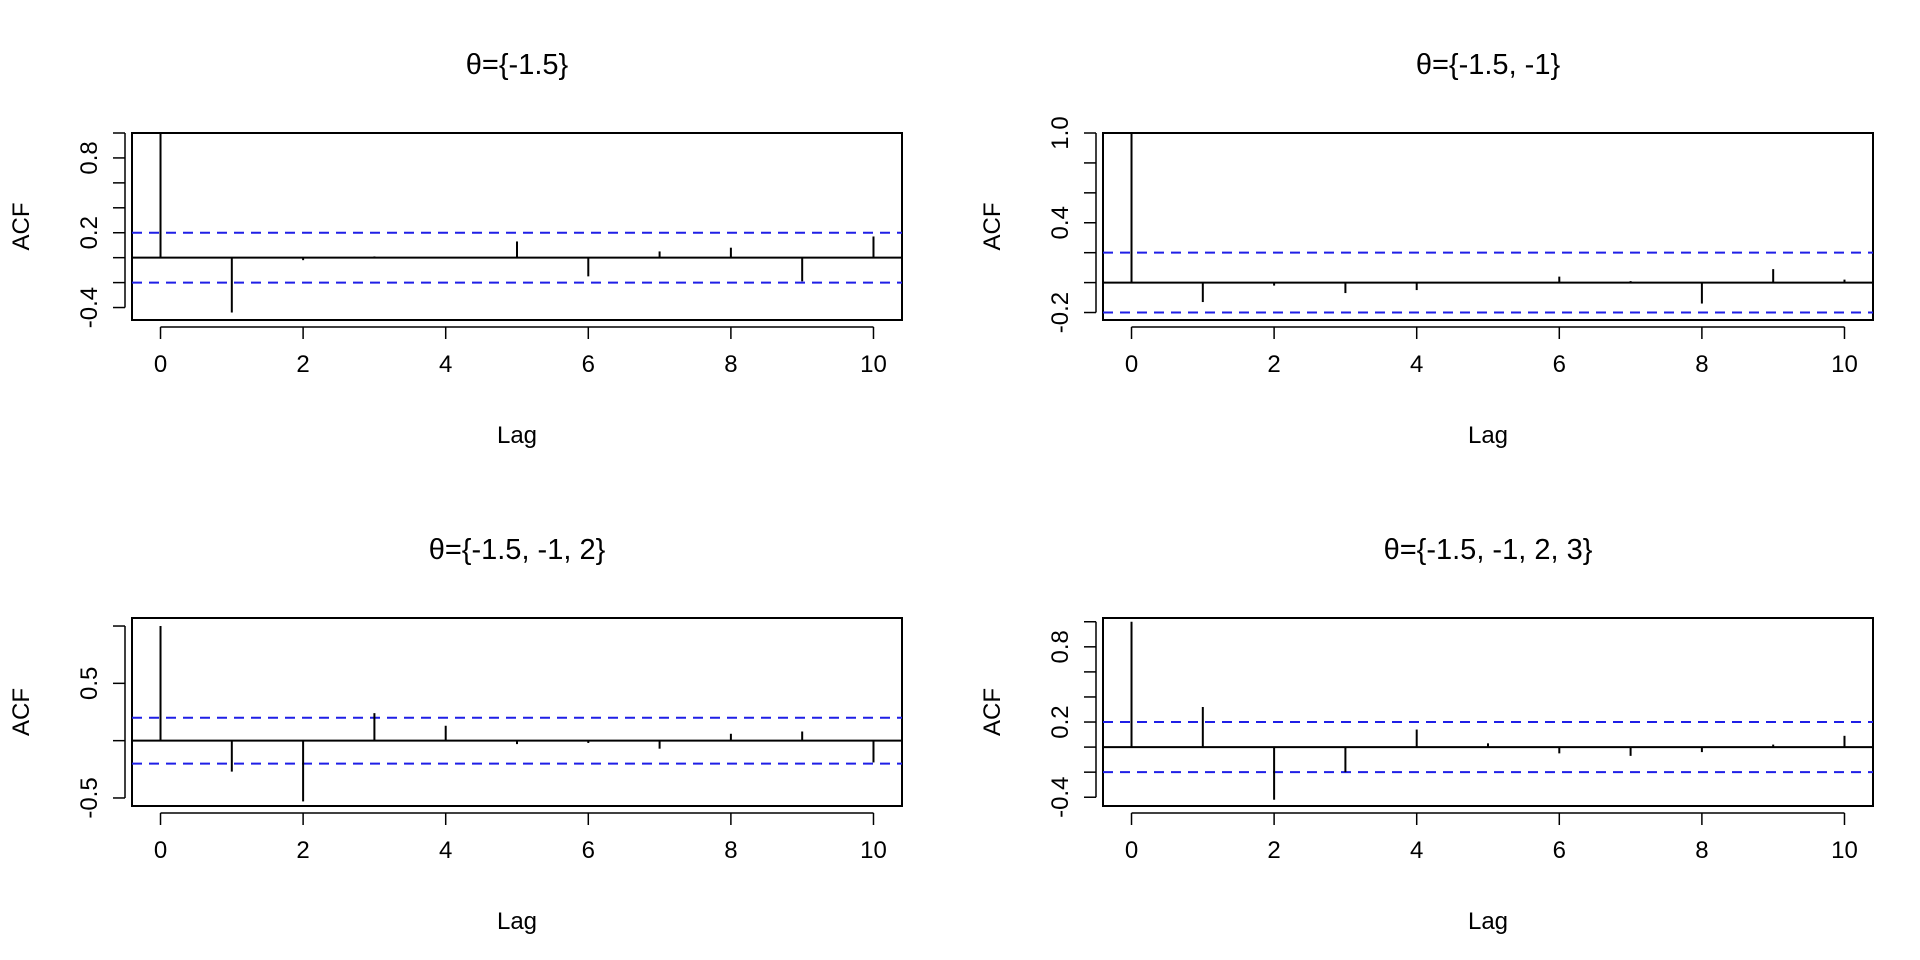 This screenshot has height=960, width=1920. What do you see at coordinates (1060, 132) in the screenshot?
I see `y-tick-label: 1.0` at bounding box center [1060, 132].